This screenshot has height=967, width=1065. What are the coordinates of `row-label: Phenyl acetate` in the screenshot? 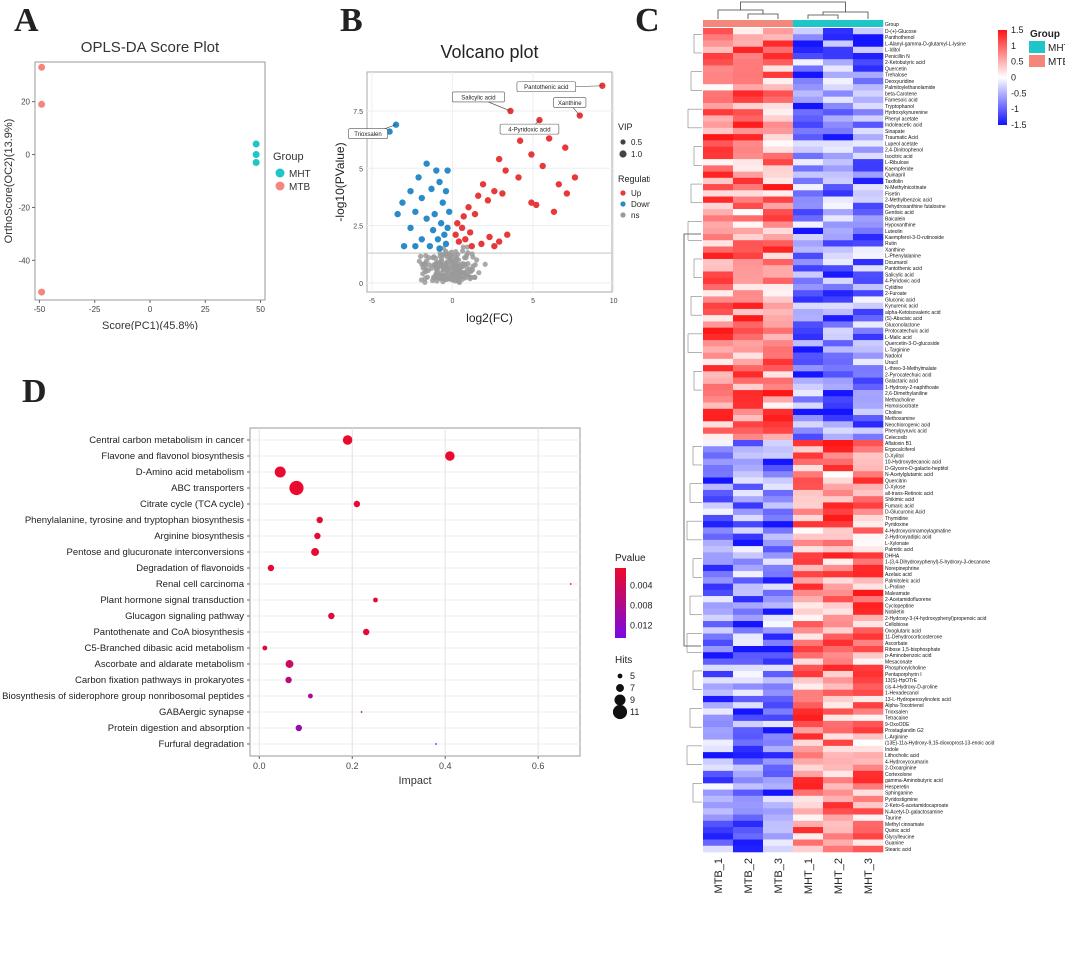 It's located at (901, 119).